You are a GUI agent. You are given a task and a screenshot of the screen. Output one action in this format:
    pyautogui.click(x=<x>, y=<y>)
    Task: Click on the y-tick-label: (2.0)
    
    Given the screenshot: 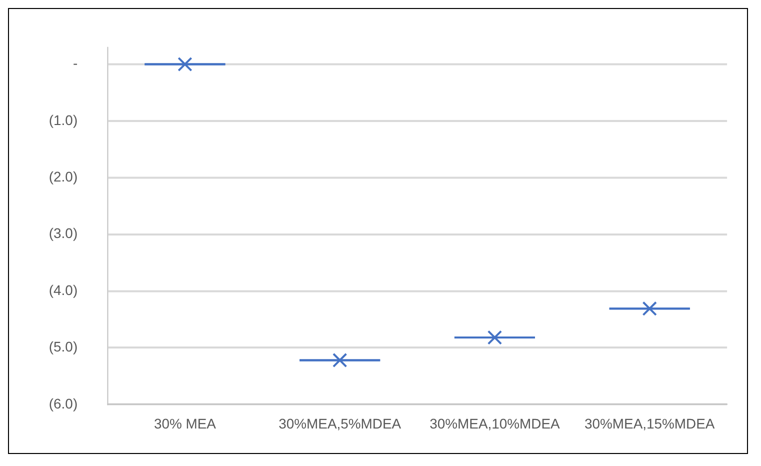 What is the action you would take?
    pyautogui.click(x=63, y=176)
    